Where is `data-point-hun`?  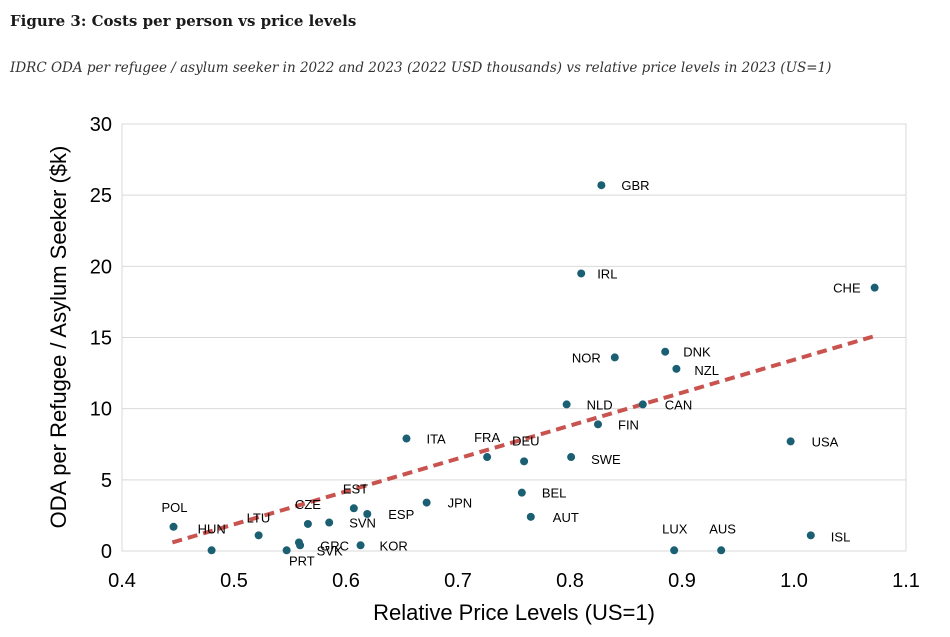
data-point-hun is located at coordinates (211, 550).